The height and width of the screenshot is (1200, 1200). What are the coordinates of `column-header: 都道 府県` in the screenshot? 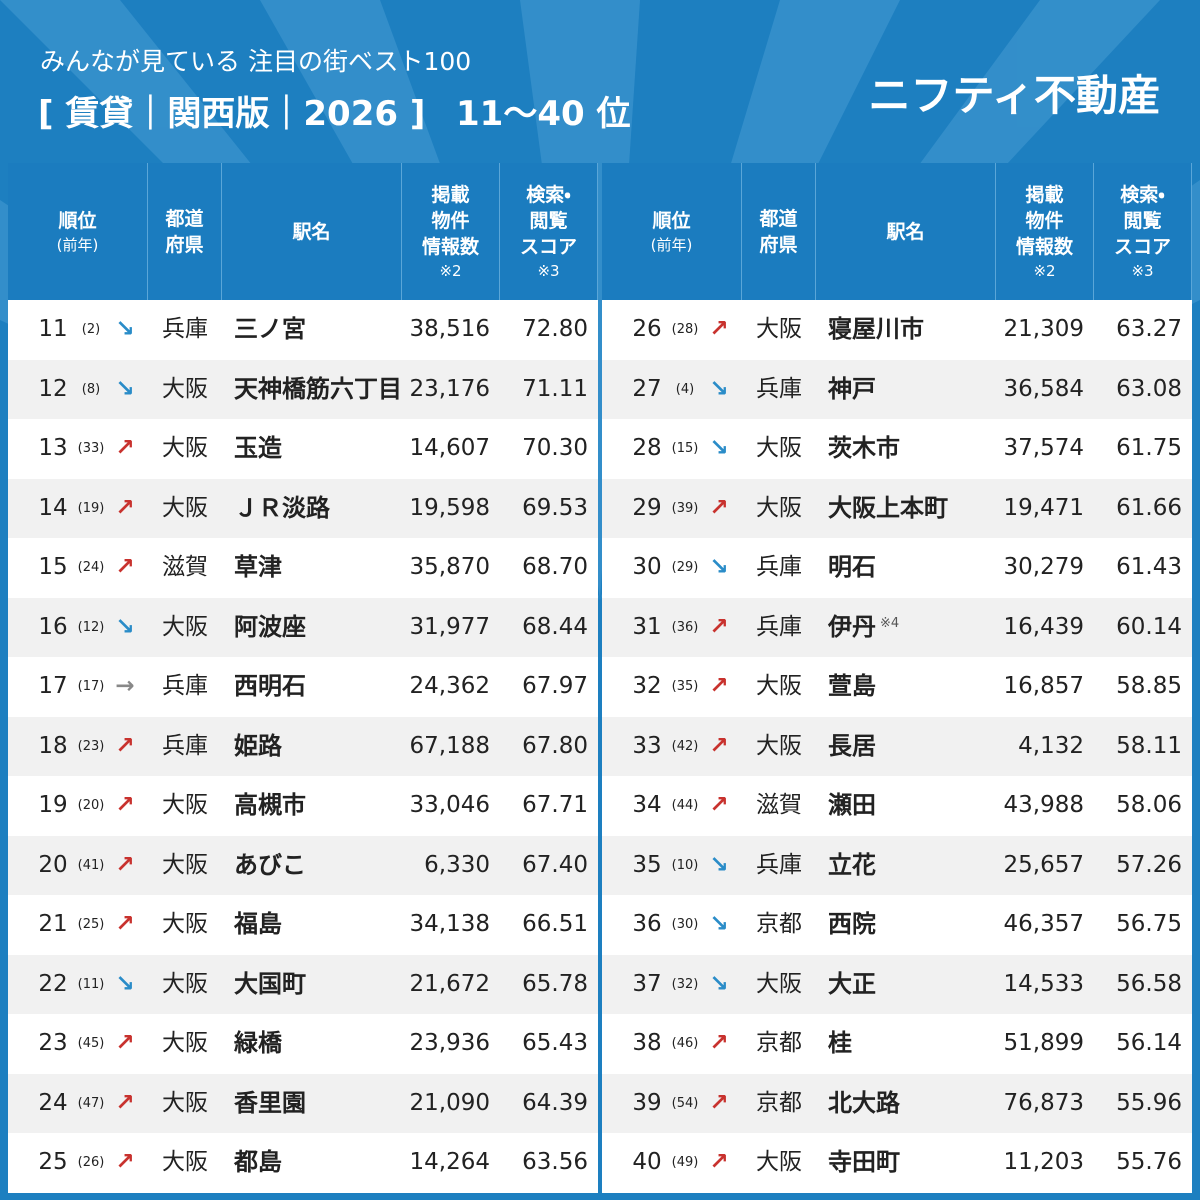 It's located at (779, 231).